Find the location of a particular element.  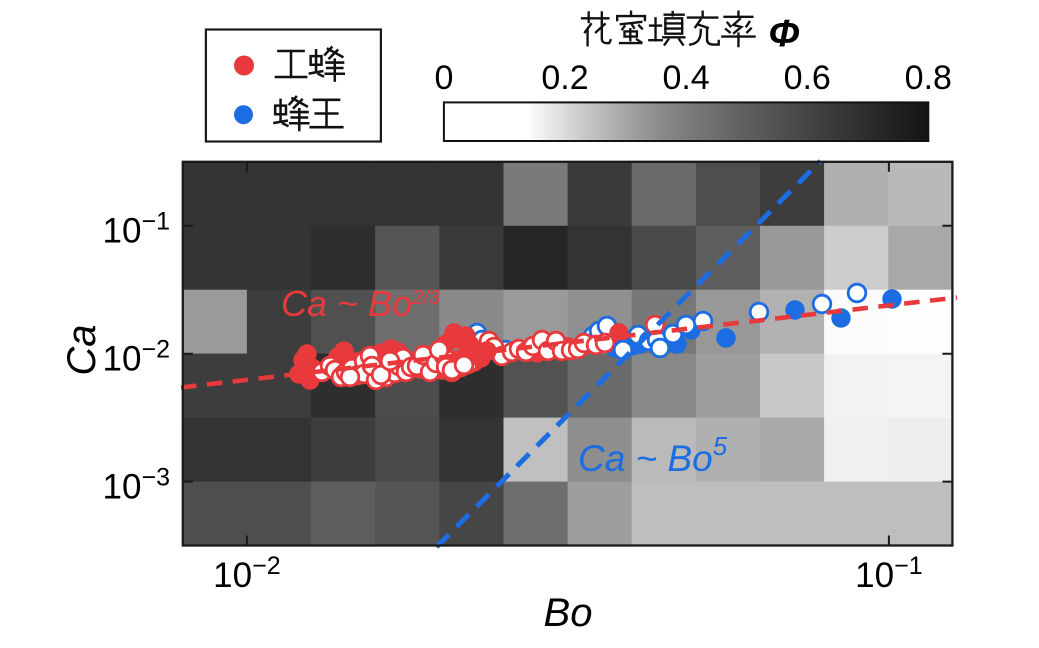

svg-text: Bo is located at coordinates (568, 613).